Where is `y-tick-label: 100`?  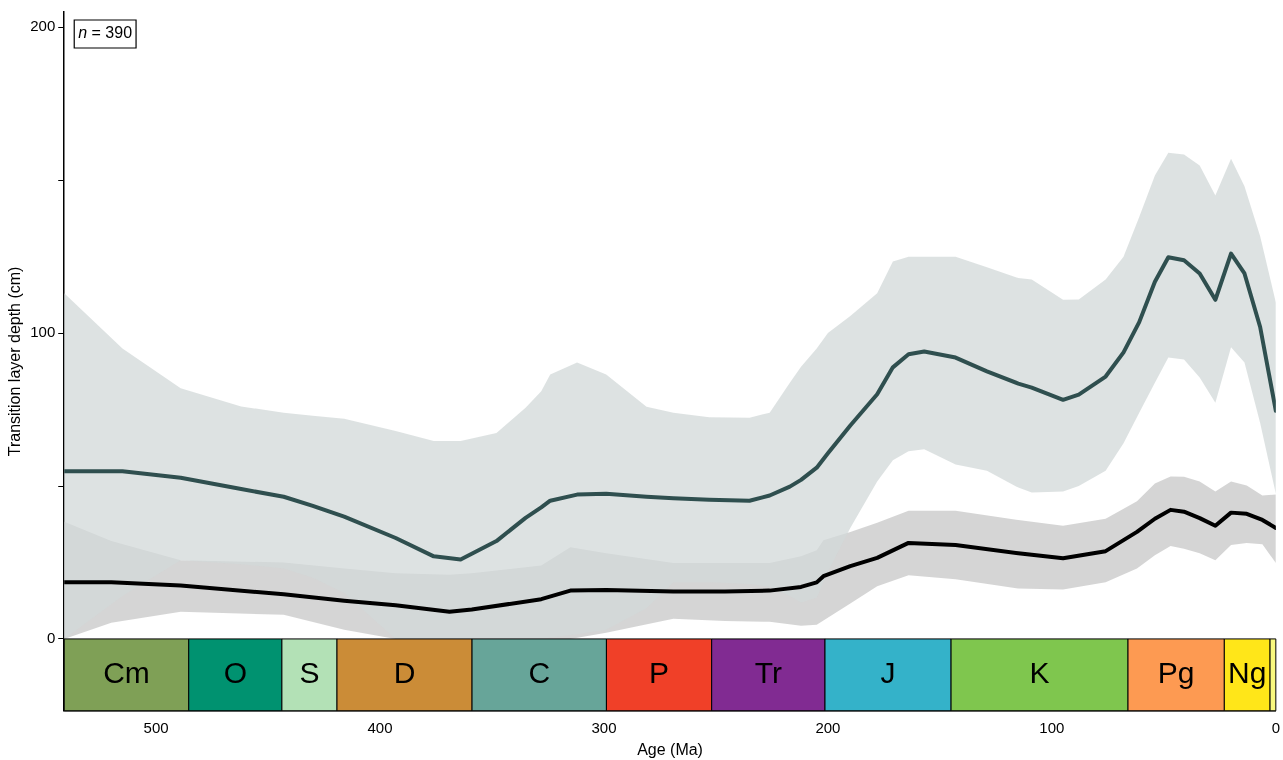 y-tick-label: 100 is located at coordinates (43, 332).